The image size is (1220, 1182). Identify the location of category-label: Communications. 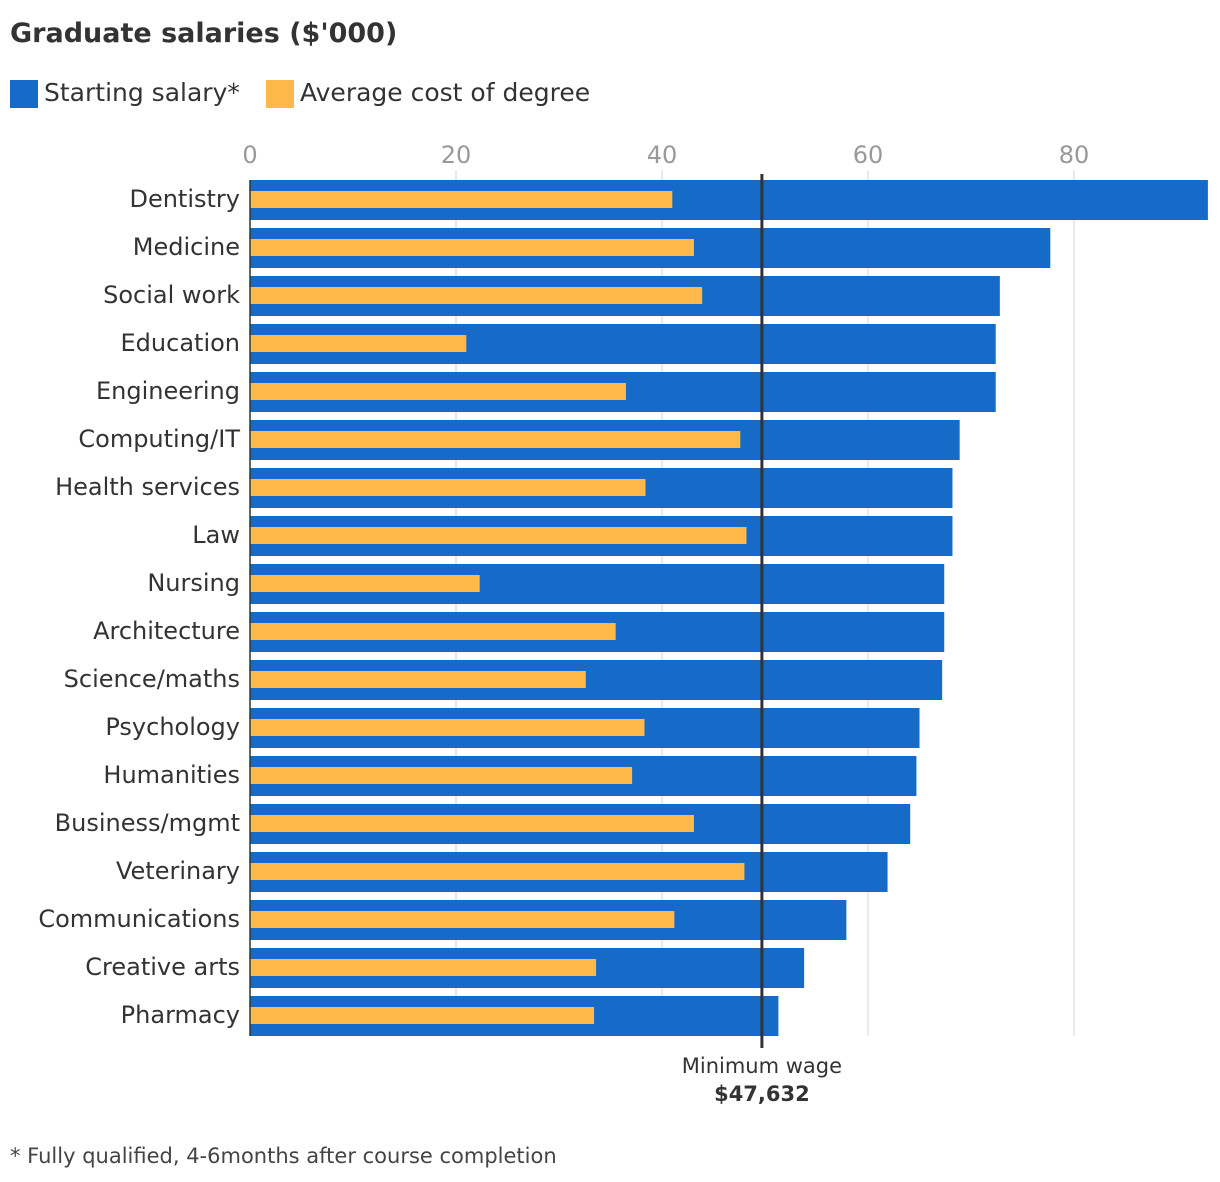
(139, 919).